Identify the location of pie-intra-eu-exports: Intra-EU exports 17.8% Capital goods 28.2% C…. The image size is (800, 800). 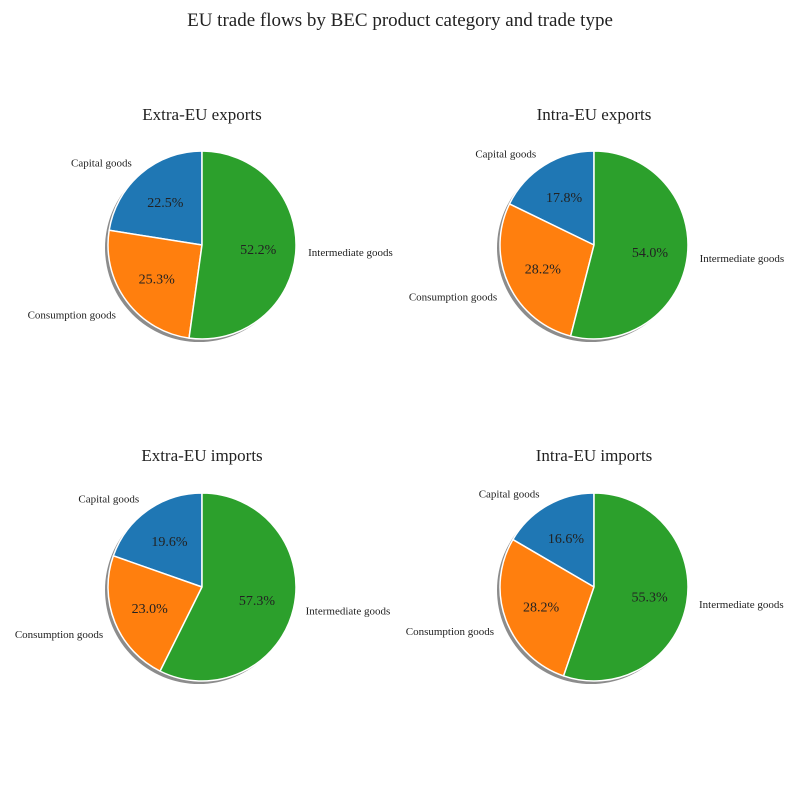
(596, 223).